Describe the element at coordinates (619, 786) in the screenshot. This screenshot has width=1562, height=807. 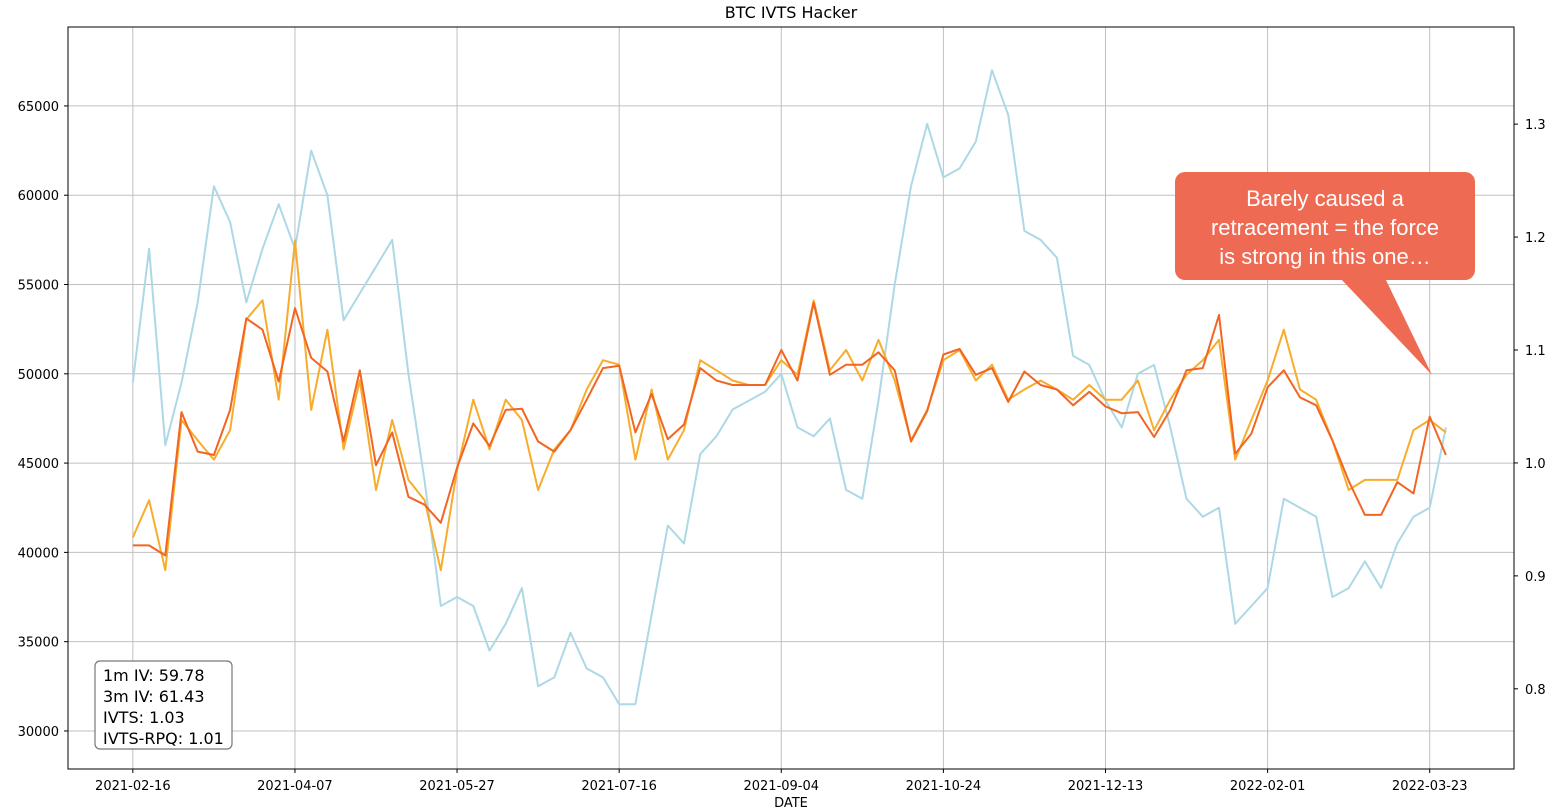
I see `x-tick-label: 2021-07-16` at that location.